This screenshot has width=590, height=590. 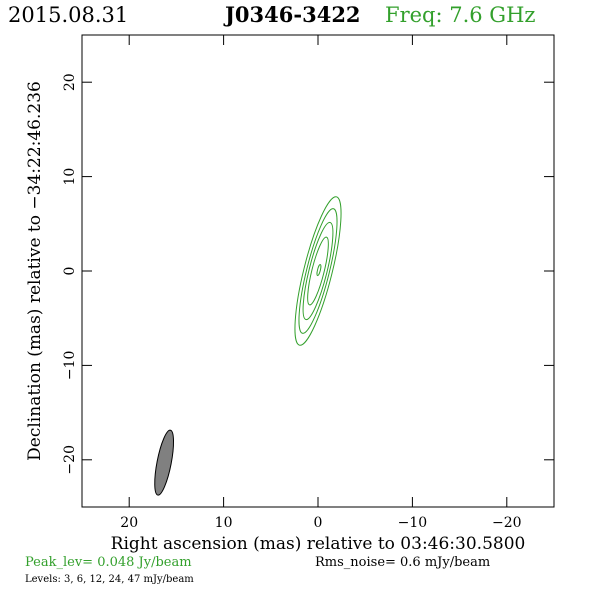 What do you see at coordinates (129, 523) in the screenshot?
I see `x-tick-label: 20` at bounding box center [129, 523].